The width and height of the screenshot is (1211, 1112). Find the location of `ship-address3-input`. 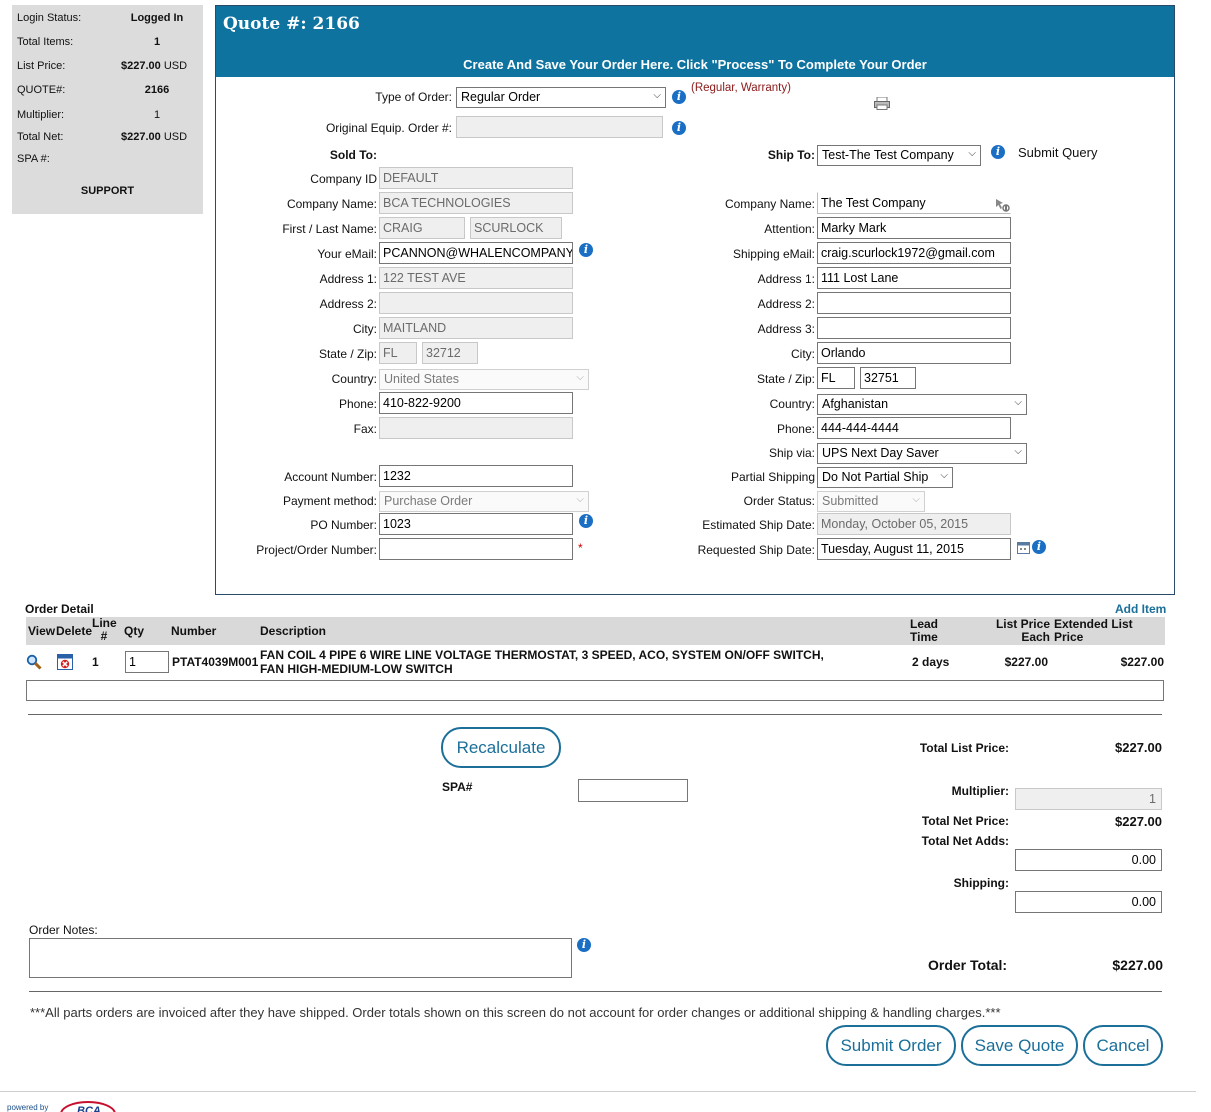

ship-address3-input is located at coordinates (914, 328).